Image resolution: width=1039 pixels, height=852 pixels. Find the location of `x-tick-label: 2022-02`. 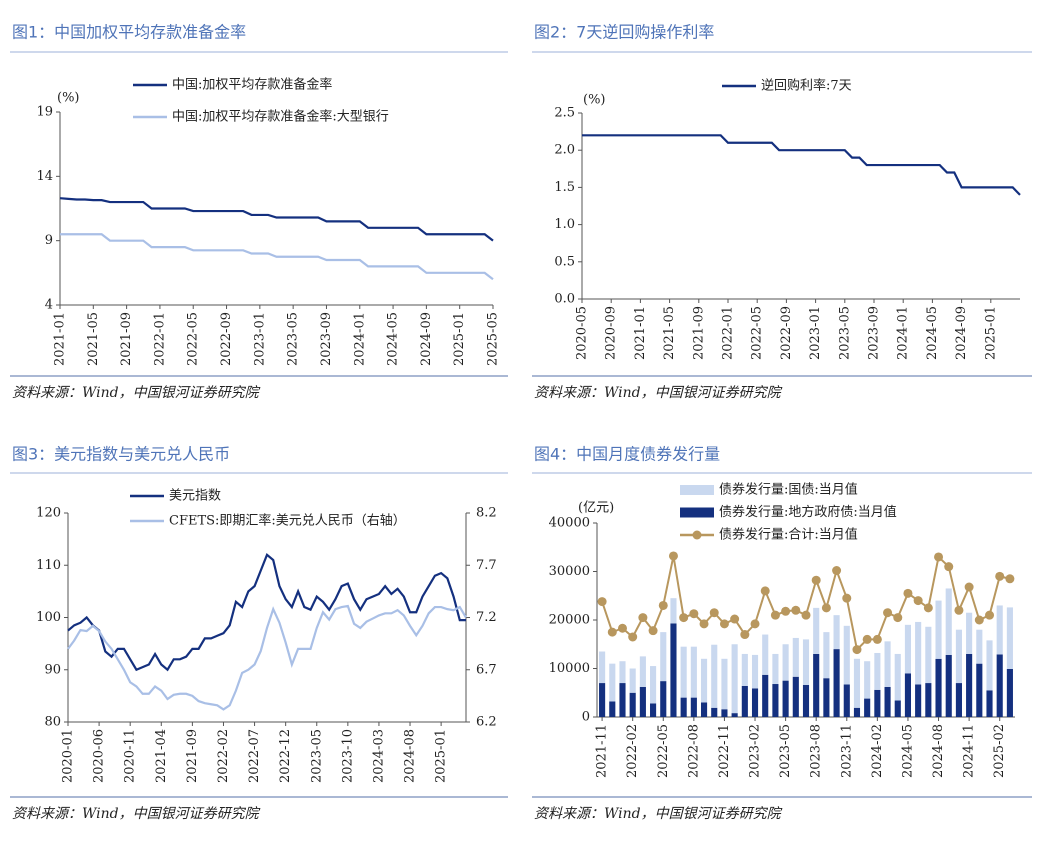

x-tick-label: 2022-02 is located at coordinates (632, 751).